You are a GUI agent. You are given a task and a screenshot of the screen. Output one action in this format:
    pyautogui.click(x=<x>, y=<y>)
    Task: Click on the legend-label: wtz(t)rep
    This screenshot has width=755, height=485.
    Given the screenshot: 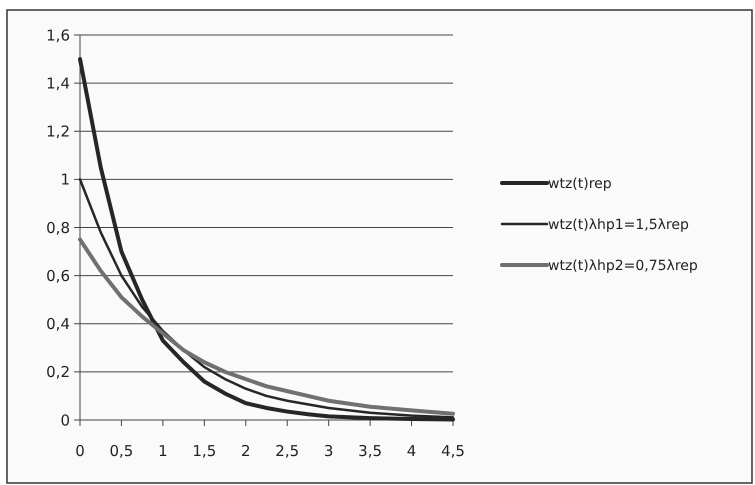 What is the action you would take?
    pyautogui.click(x=580, y=184)
    